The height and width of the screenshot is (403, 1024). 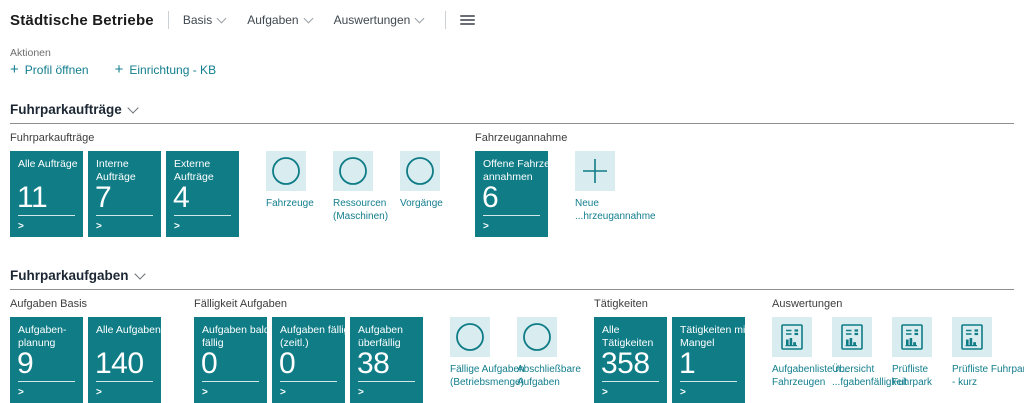 I want to click on report-pruefliste-fuhrpark-kurz: Prüfliste Fuhrpark - kurz, so click(x=988, y=353).